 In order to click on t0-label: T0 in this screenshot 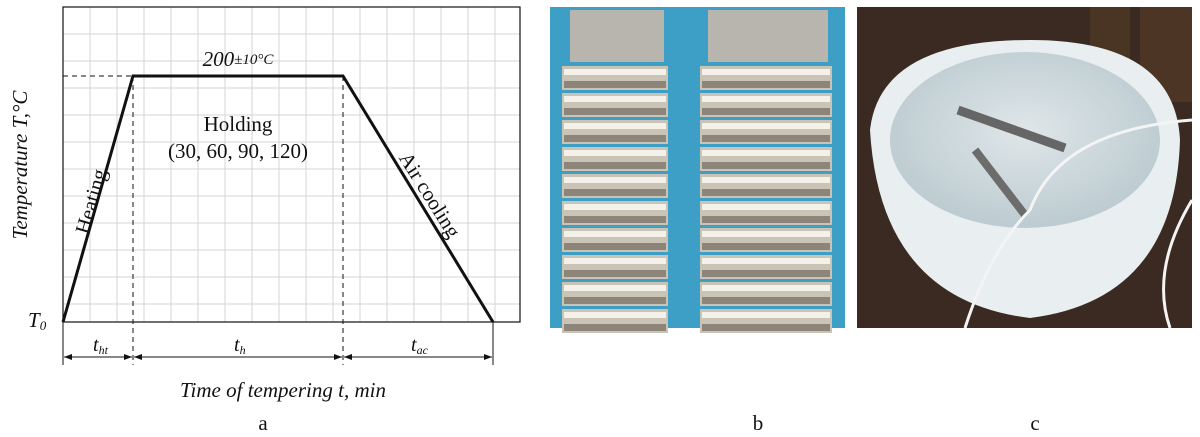, I will do `click(37, 320)`.